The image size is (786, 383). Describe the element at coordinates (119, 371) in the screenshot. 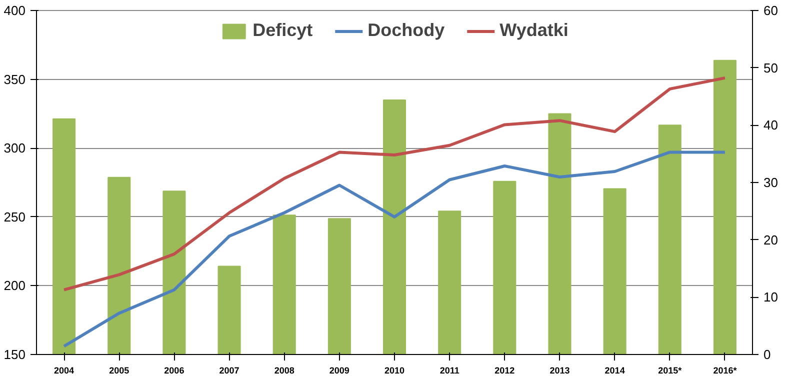

I see `x-tick-label: 2005` at that location.